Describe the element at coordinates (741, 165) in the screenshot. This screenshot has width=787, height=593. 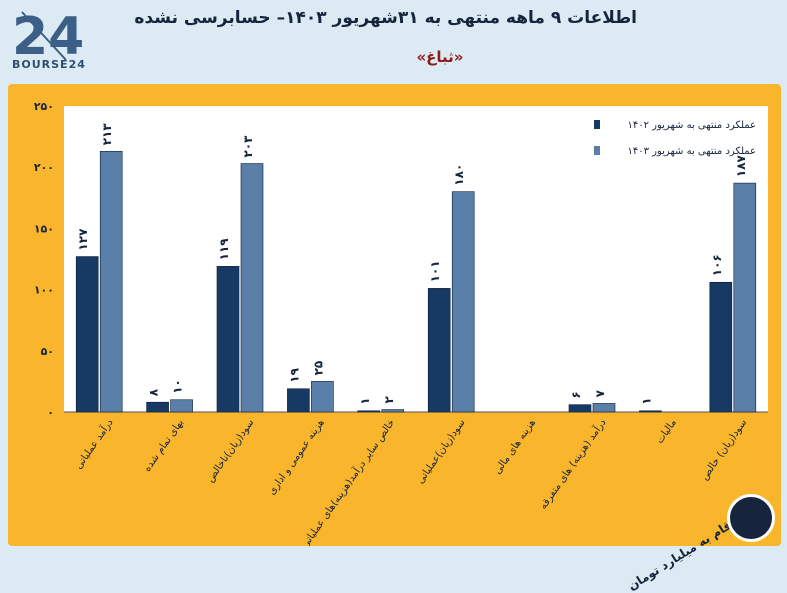
I see `data-label: ۱۸۷` at that location.